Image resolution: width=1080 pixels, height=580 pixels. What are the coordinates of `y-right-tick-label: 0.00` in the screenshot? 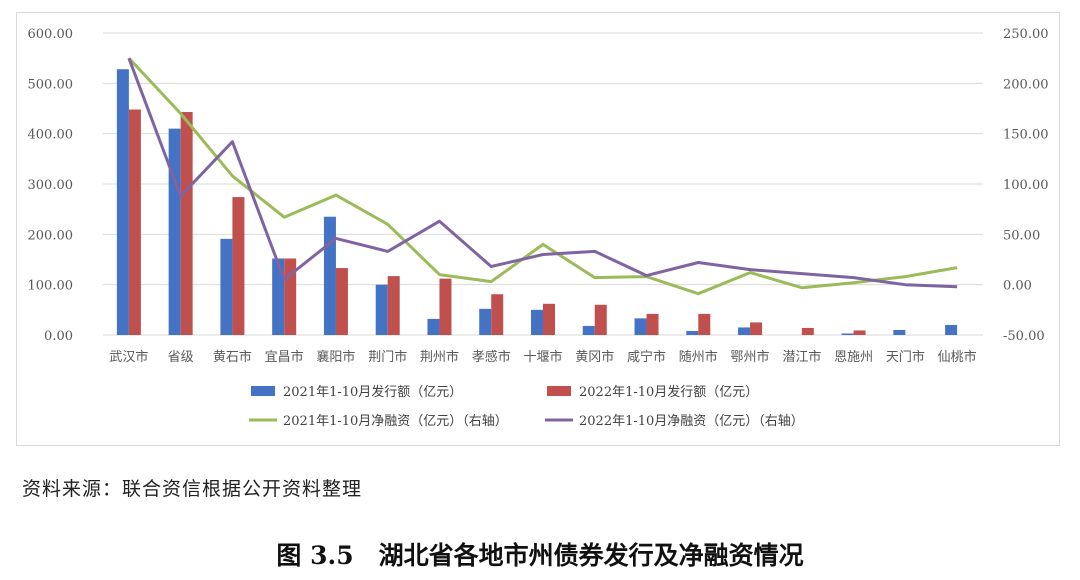 It's located at (1017, 286).